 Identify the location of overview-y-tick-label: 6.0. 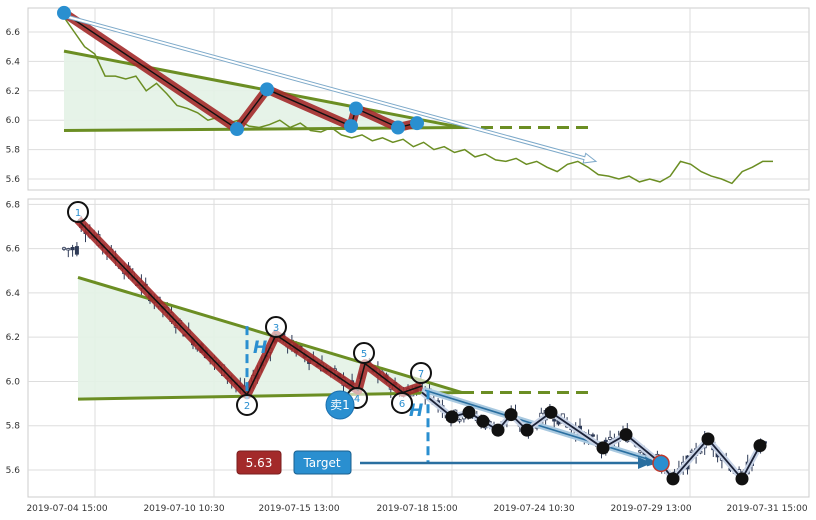
(13, 121).